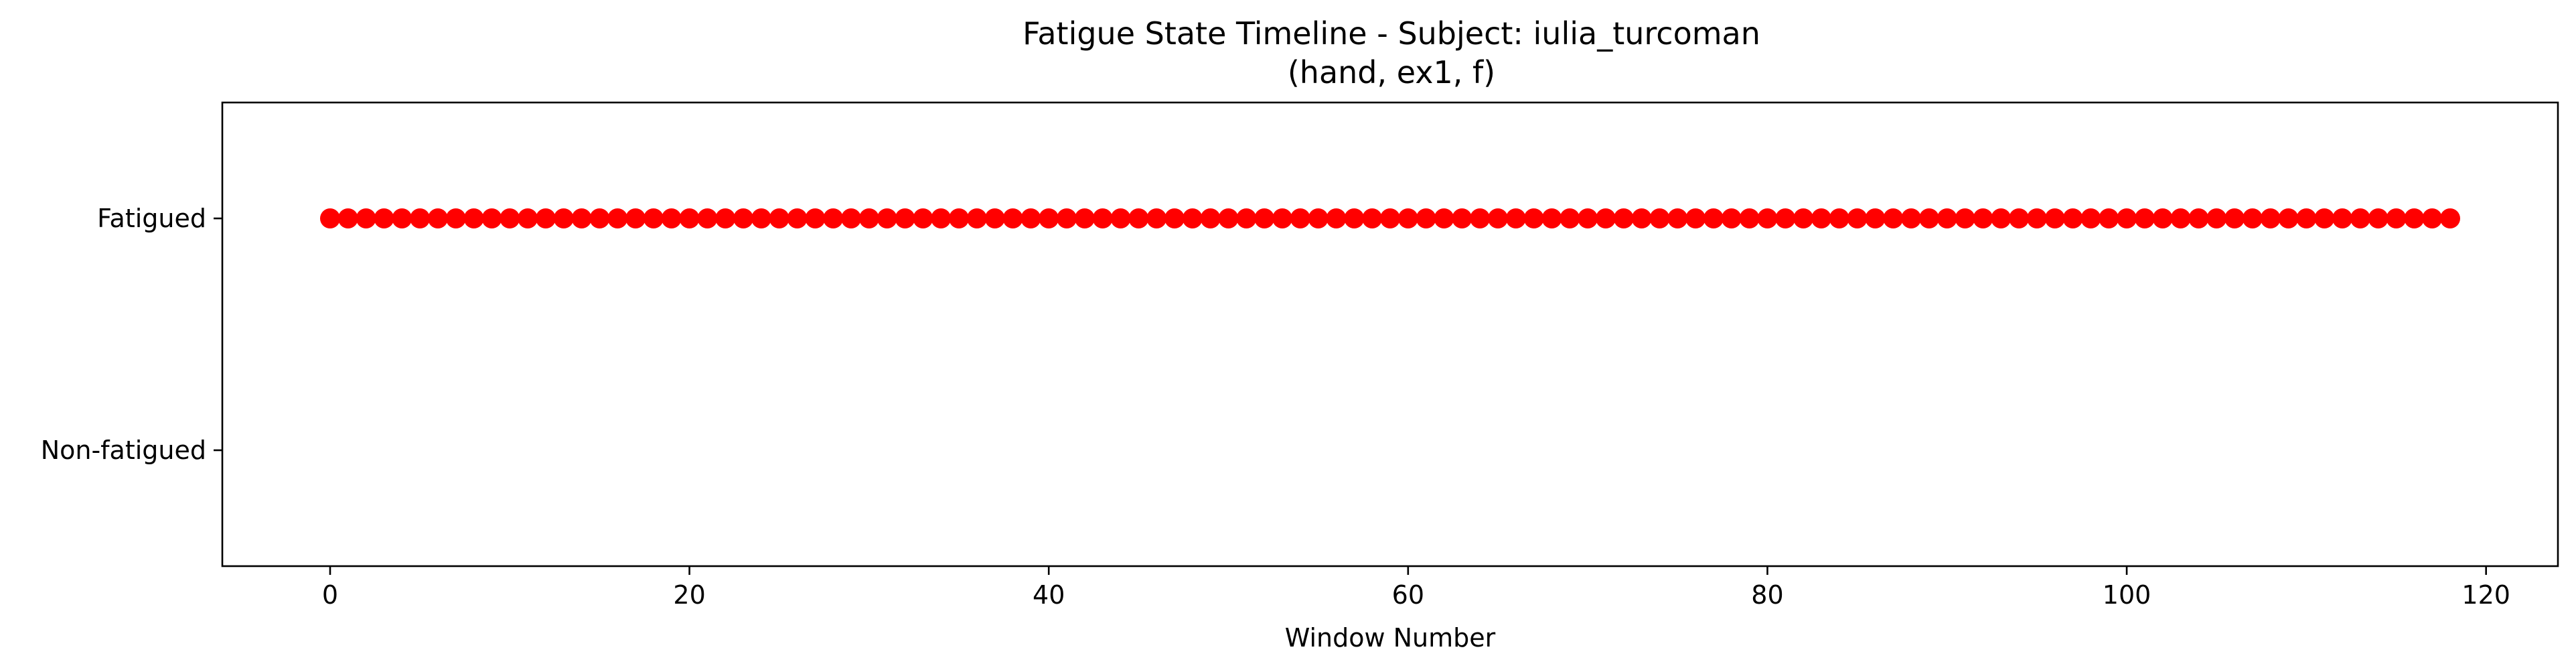  I want to click on x-axis-label: Window Number, so click(1390, 638).